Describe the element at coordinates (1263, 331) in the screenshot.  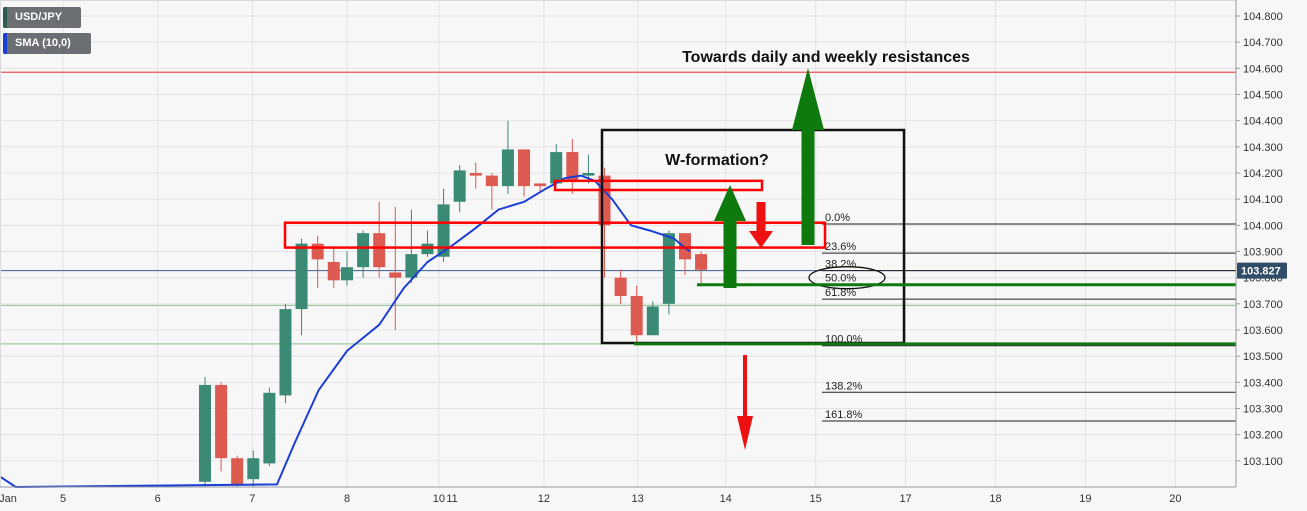
I see `y-tick-label: 103.600` at that location.